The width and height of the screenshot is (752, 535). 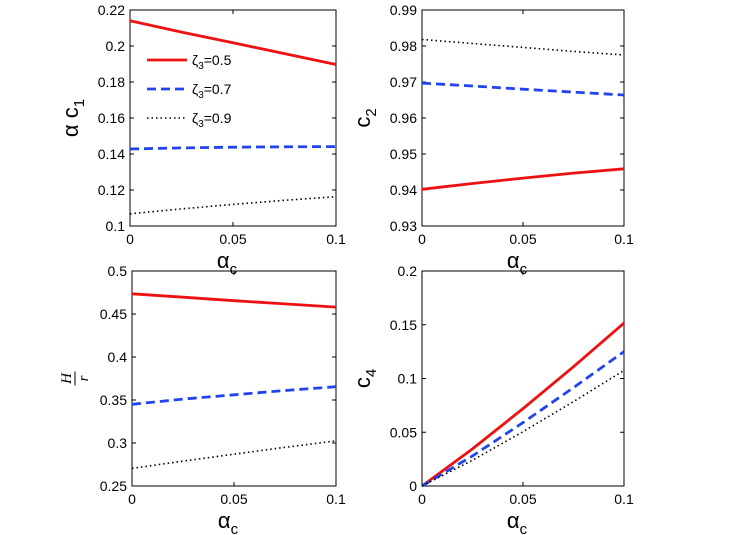 What do you see at coordinates (111, 10) in the screenshot?
I see `y-tick-label: 0.22` at bounding box center [111, 10].